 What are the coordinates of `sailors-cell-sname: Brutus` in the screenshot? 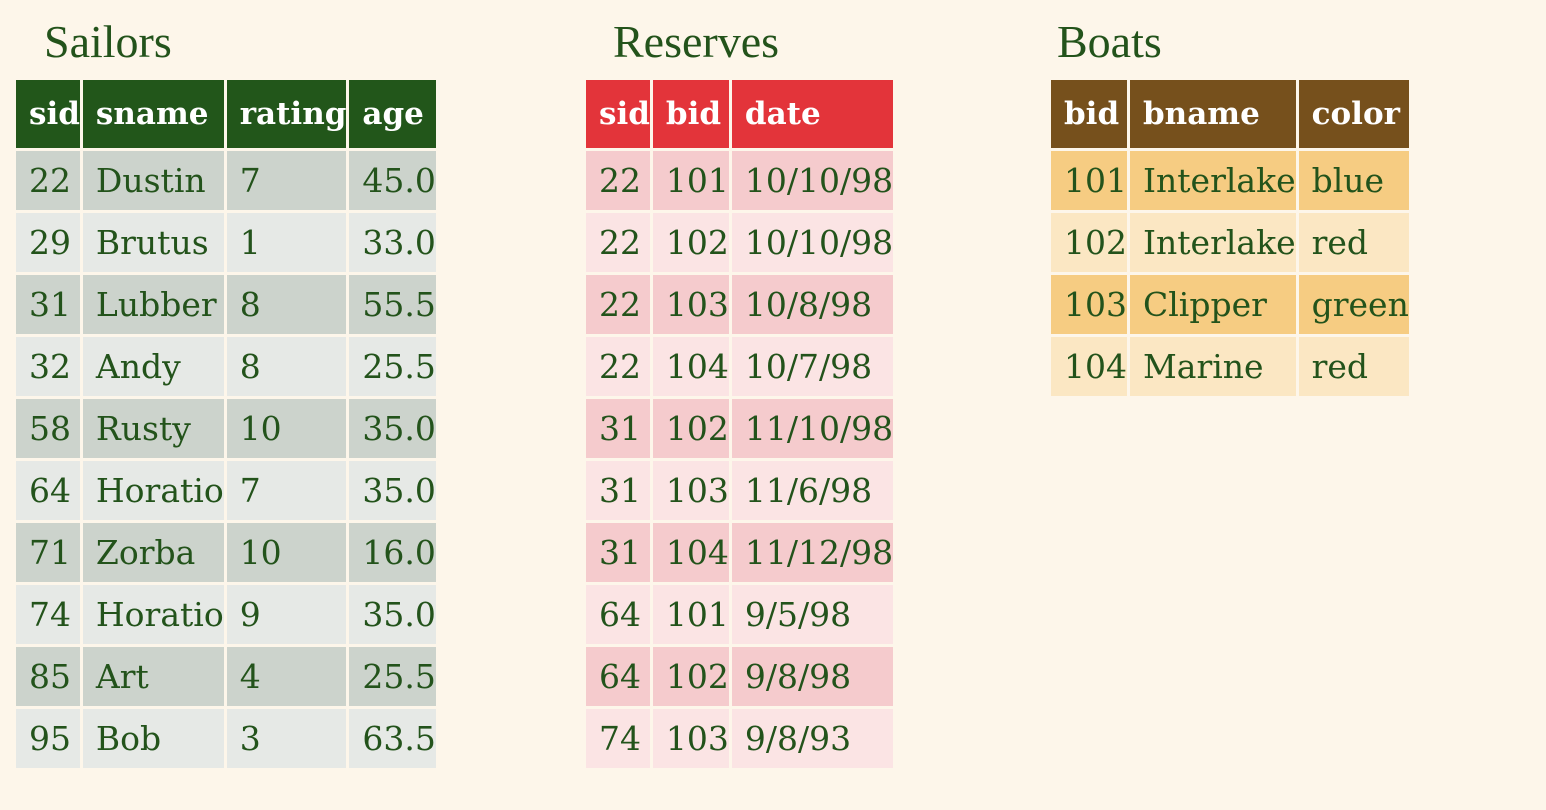 It's located at (153, 242).